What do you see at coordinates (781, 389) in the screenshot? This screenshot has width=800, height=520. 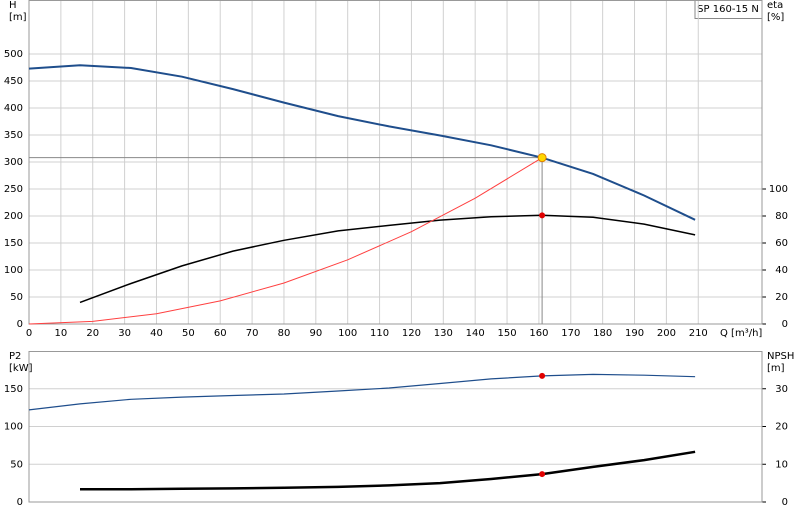 I see `y2-tick-label: 30` at bounding box center [781, 389].